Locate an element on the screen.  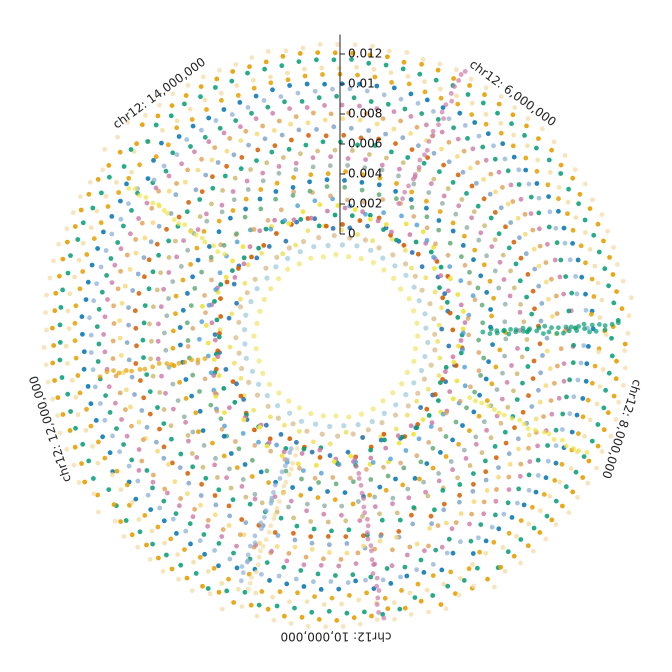
radial-tick-label: 0.006 is located at coordinates (365, 144).